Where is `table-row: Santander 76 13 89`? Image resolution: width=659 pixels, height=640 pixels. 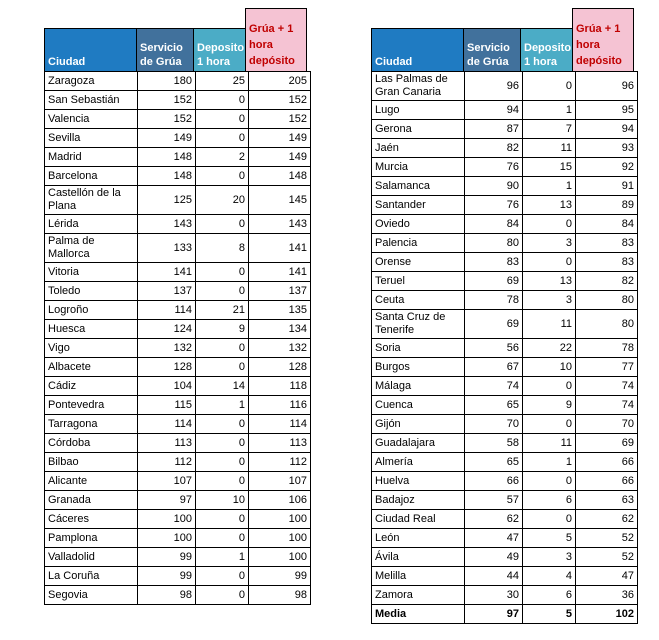 table-row: Santander 76 13 89 is located at coordinates (504, 205).